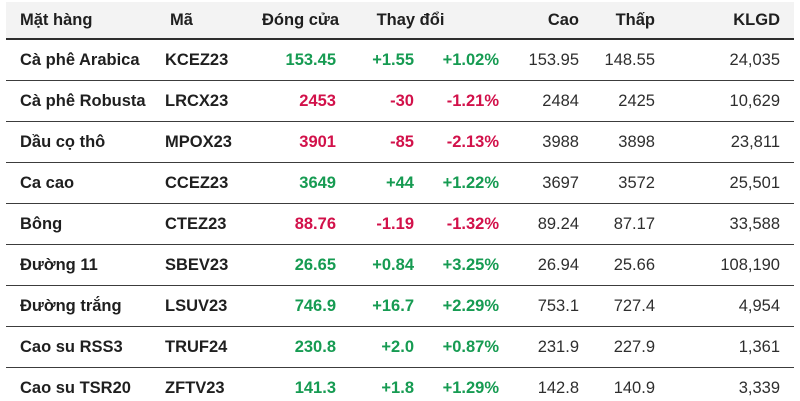 This screenshot has height=401, width=800. Describe the element at coordinates (381, 183) in the screenshot. I see `change-cell: +44` at that location.